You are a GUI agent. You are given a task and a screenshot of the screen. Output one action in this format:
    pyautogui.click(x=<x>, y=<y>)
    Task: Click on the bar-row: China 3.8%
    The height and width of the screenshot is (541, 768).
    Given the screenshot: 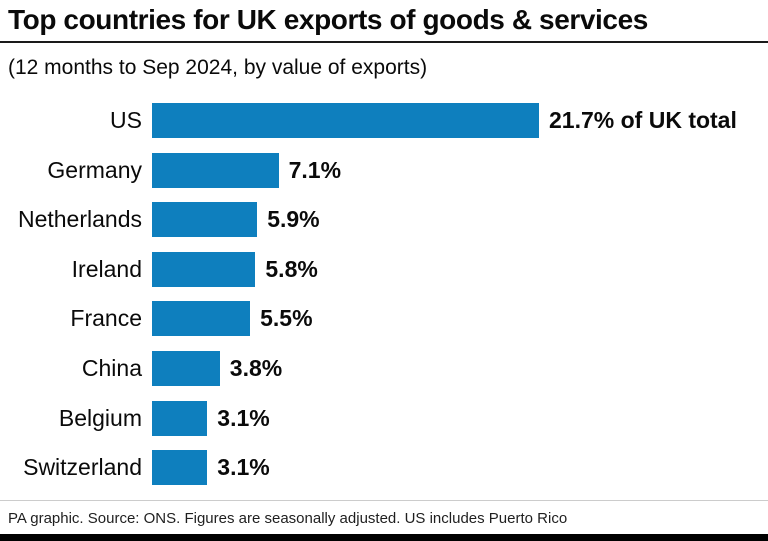 What is the action you would take?
    pyautogui.click(x=384, y=368)
    